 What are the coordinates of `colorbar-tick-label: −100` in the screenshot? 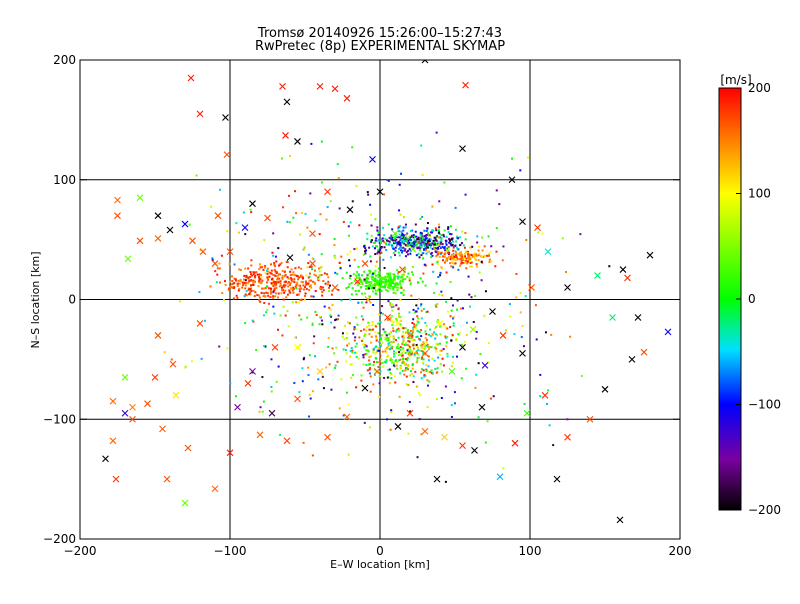 It's located at (764, 405).